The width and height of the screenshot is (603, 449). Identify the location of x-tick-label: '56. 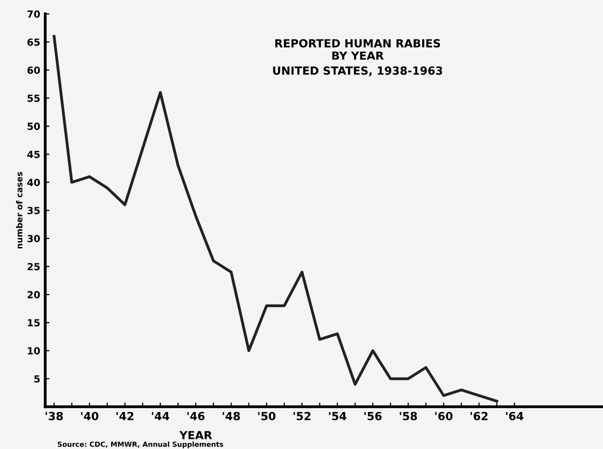
(373, 416).